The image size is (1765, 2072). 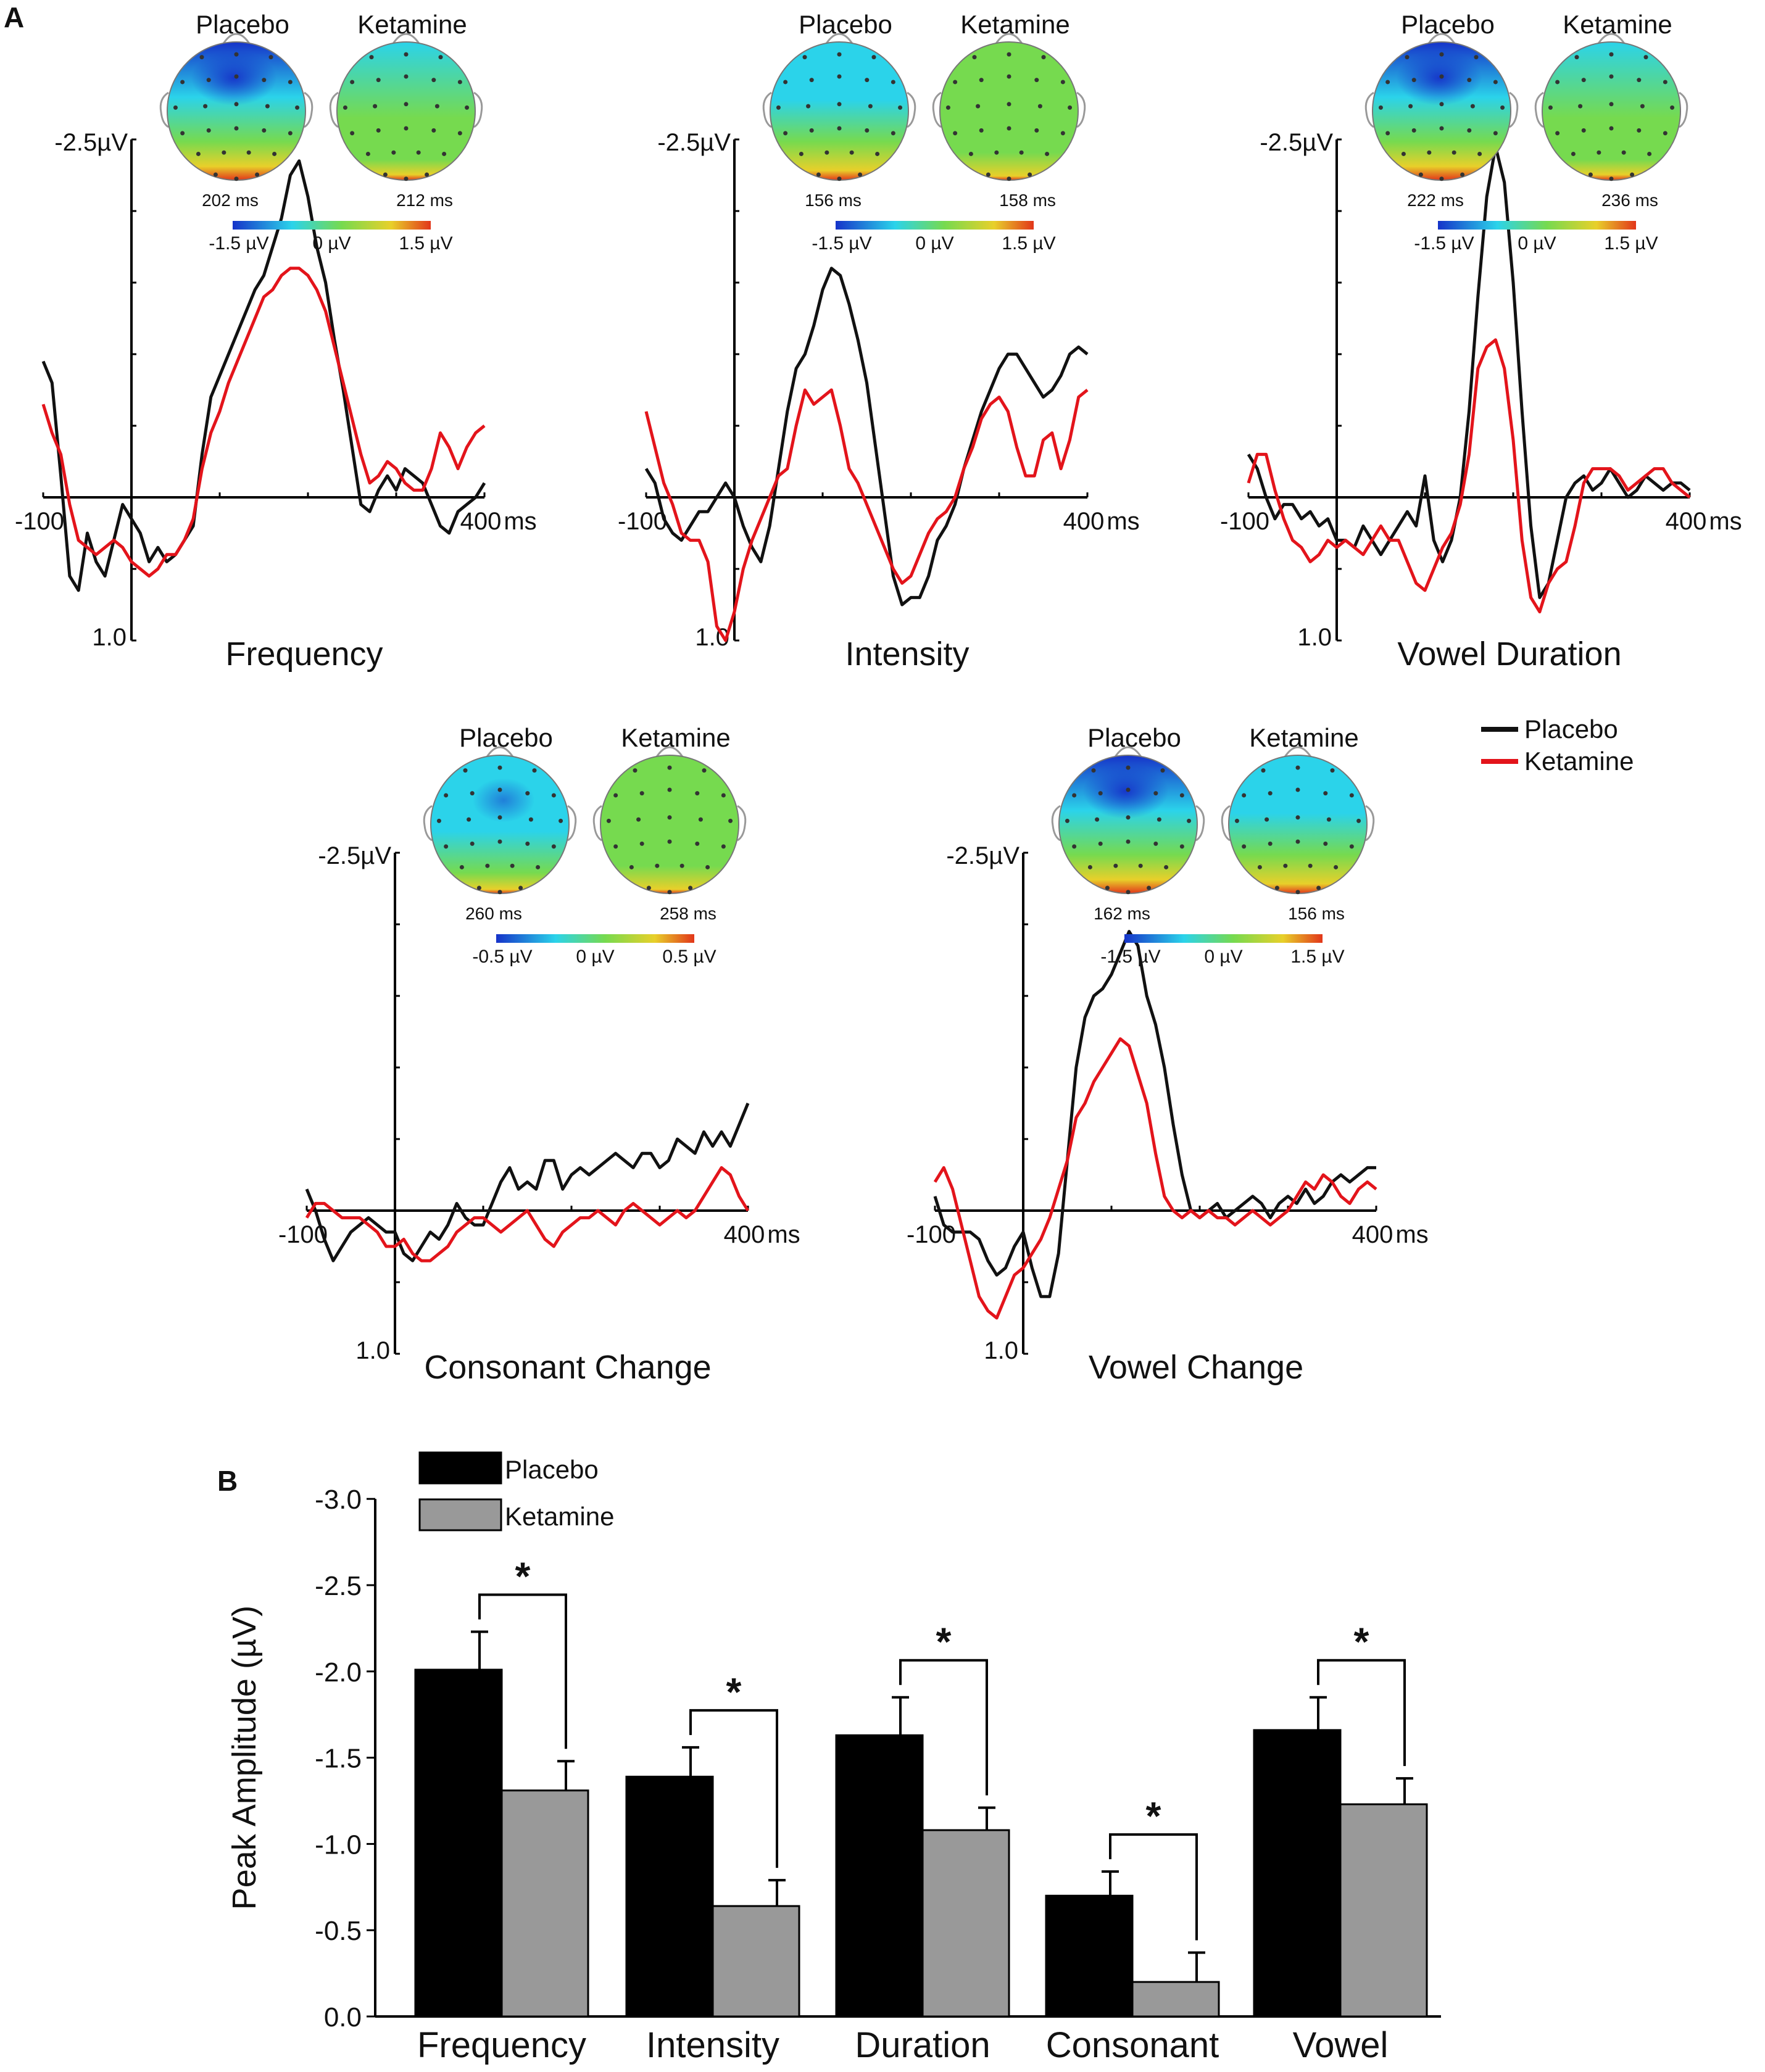 What do you see at coordinates (1303, 737) in the screenshot?
I see `topo-ketamine-label: Ketamine` at bounding box center [1303, 737].